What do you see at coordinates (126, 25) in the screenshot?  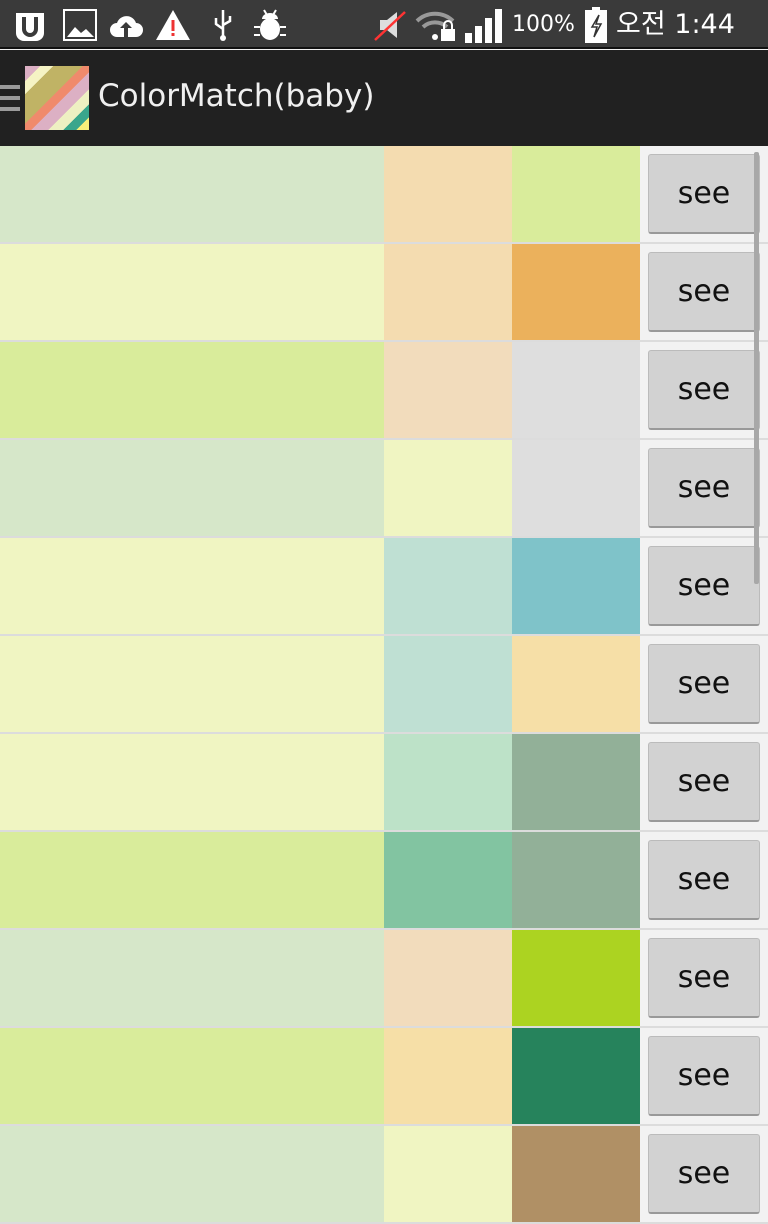 I see `cloud-upload-icon` at bounding box center [126, 25].